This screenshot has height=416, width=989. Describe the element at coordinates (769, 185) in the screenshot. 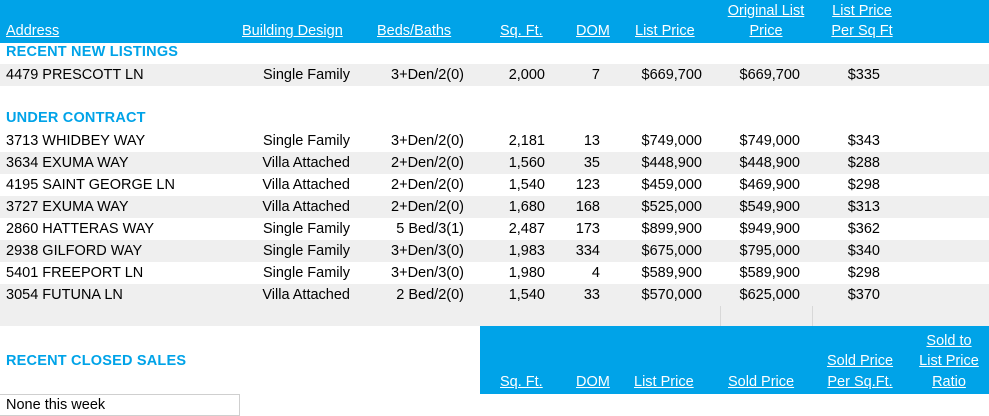

I see `cell-original-list-price: $469,900` at that location.